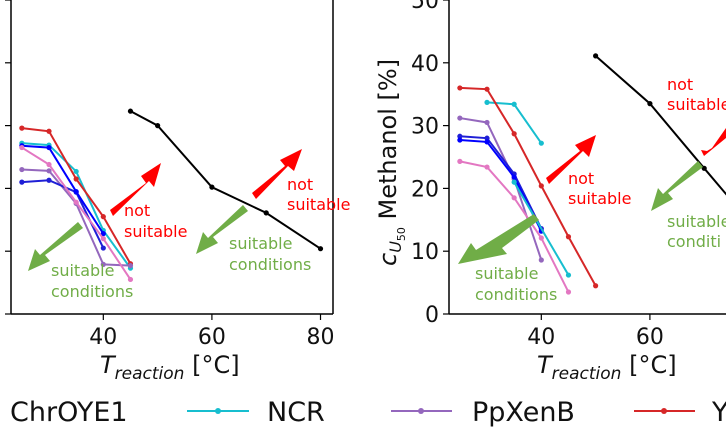 This screenshot has height=427, width=726. Describe the element at coordinates (425, 64) in the screenshot. I see `right-ytick-label-4: 40` at that location.